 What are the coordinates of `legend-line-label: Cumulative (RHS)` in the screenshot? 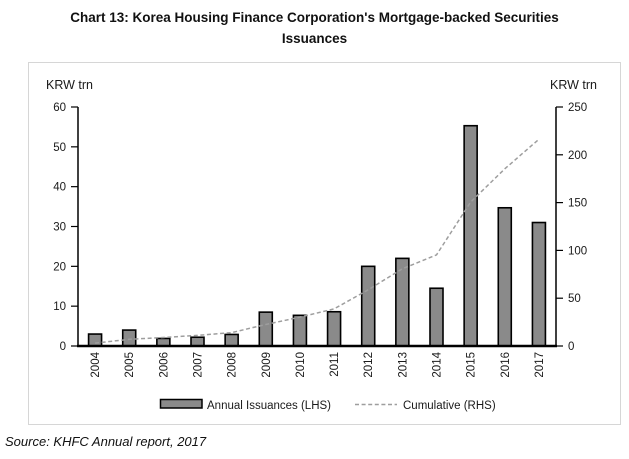 It's located at (449, 406).